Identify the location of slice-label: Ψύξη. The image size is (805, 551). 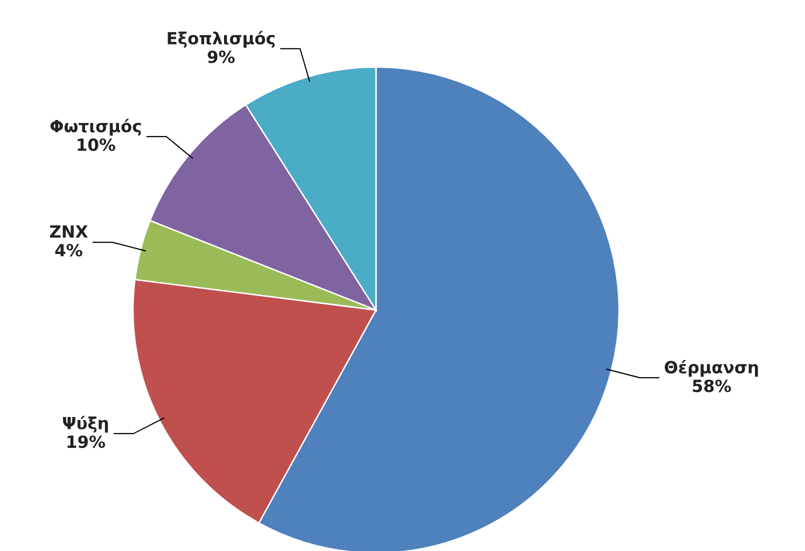
(85, 424).